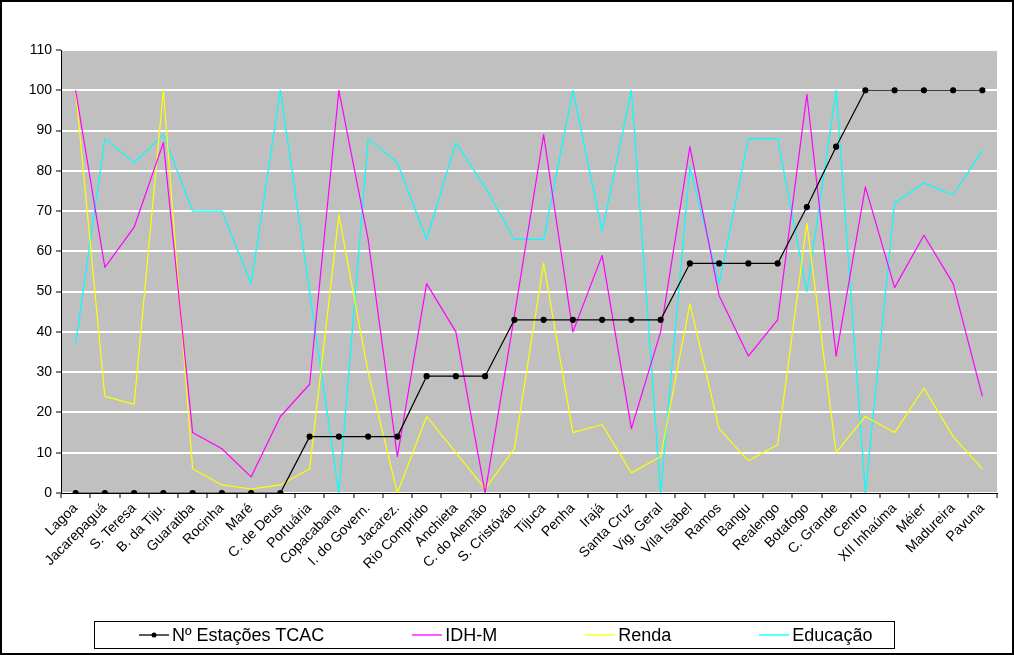  I want to click on legend-label: Renda, so click(645, 635).